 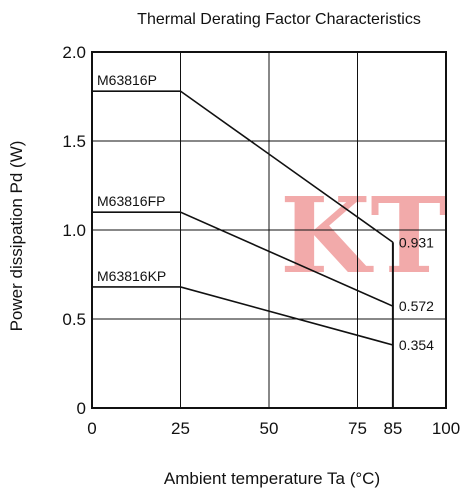 What do you see at coordinates (74, 52) in the screenshot?
I see `y-tick-label: 2.0` at bounding box center [74, 52].